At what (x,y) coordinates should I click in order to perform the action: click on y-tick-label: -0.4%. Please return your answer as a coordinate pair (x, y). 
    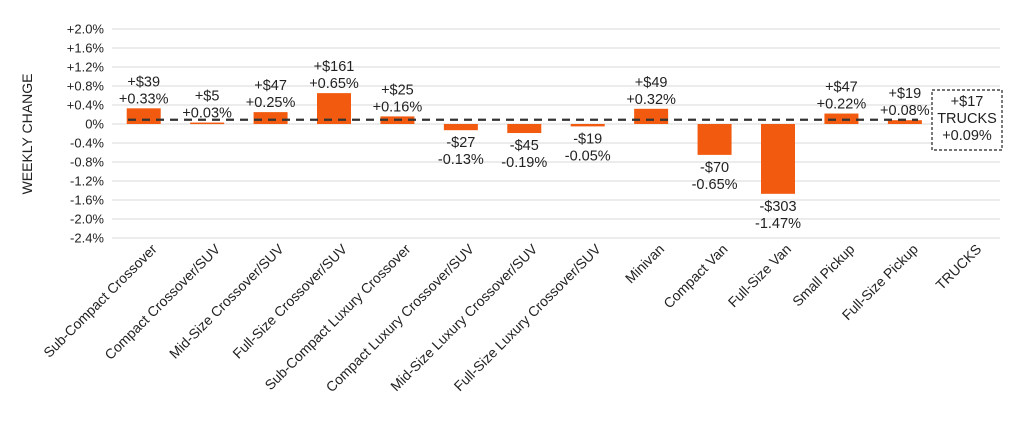
    Looking at the image, I should click on (87, 143).